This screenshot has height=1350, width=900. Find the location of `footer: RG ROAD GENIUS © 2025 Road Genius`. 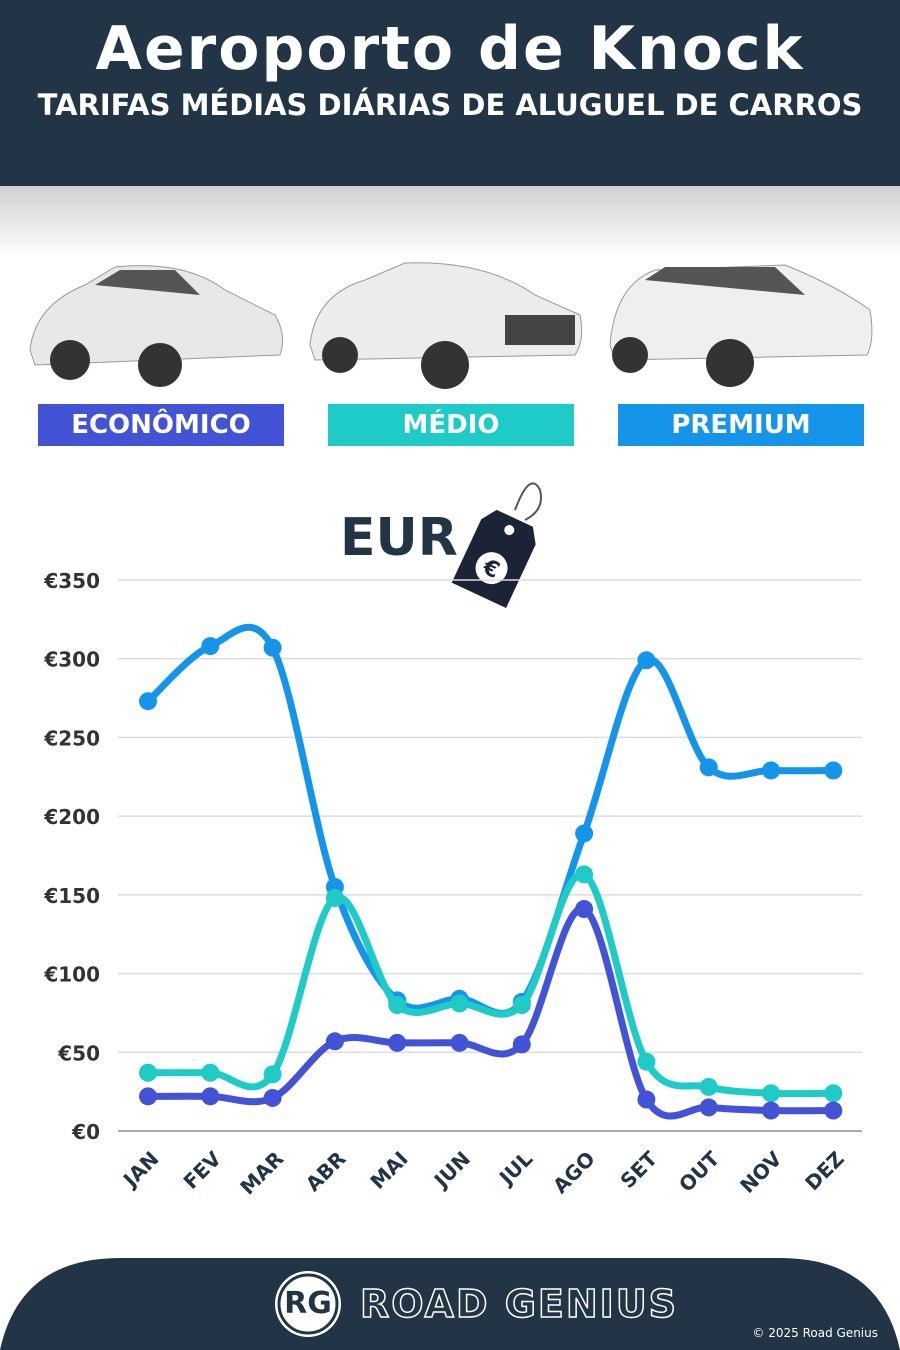

footer: RG ROAD GENIUS © 2025 Road Genius is located at coordinates (450, 1304).